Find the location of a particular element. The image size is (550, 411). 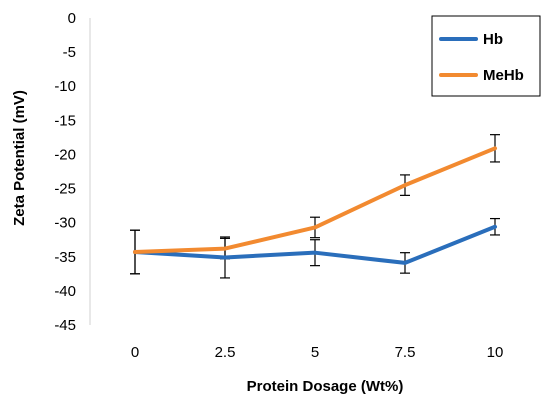

legend-label-mehb: MeHb is located at coordinates (503, 75).